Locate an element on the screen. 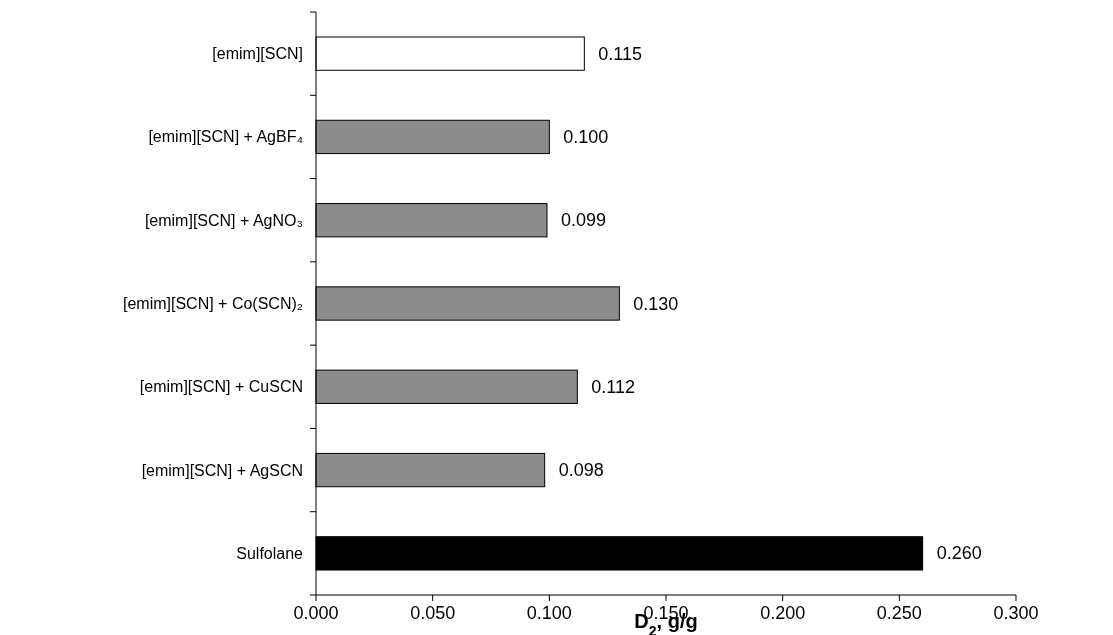 This screenshot has height=635, width=1113. data-label: 0.130 is located at coordinates (656, 303).